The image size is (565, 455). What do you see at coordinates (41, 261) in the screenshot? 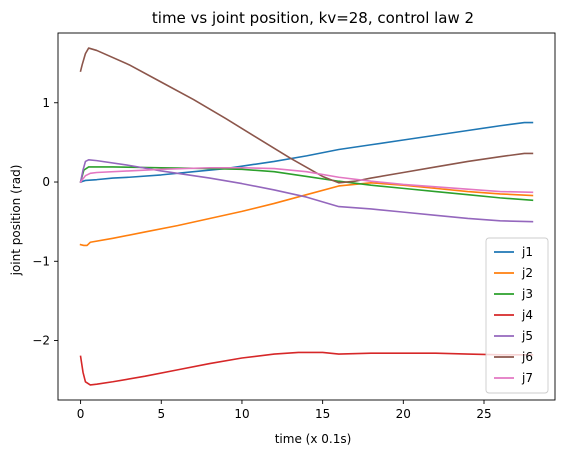
I see `y-tick-label: −1` at bounding box center [41, 261].